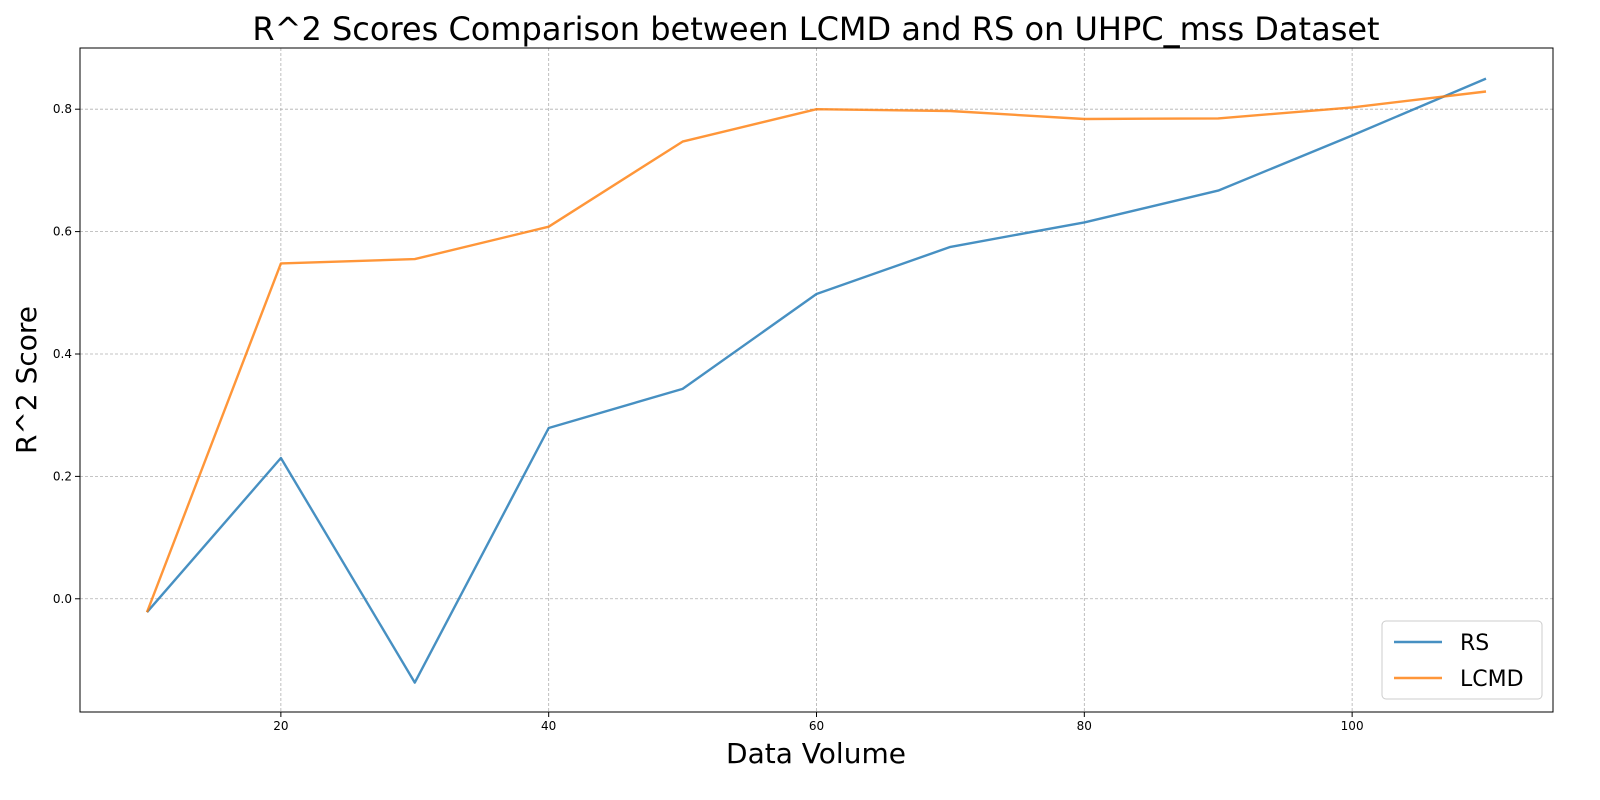 Image resolution: width=1600 pixels, height=800 pixels. Describe the element at coordinates (280, 726) in the screenshot. I see `x-tick-label: 20` at that location.